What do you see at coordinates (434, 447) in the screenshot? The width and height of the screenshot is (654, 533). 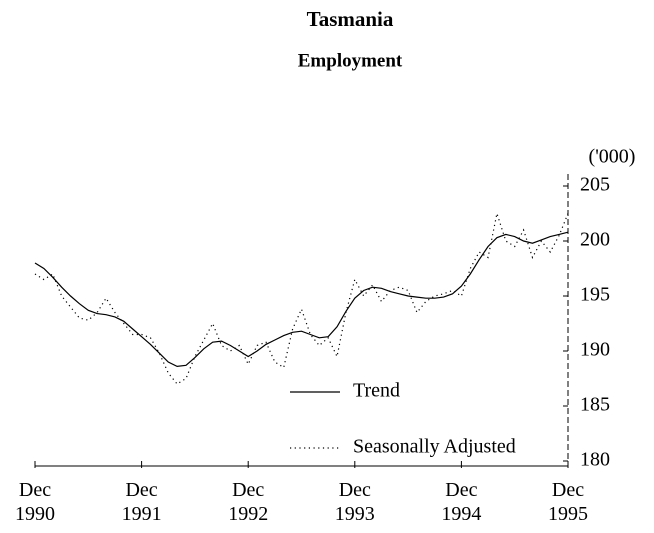 I see `legend-label: Seasonally Adjusted` at bounding box center [434, 447].